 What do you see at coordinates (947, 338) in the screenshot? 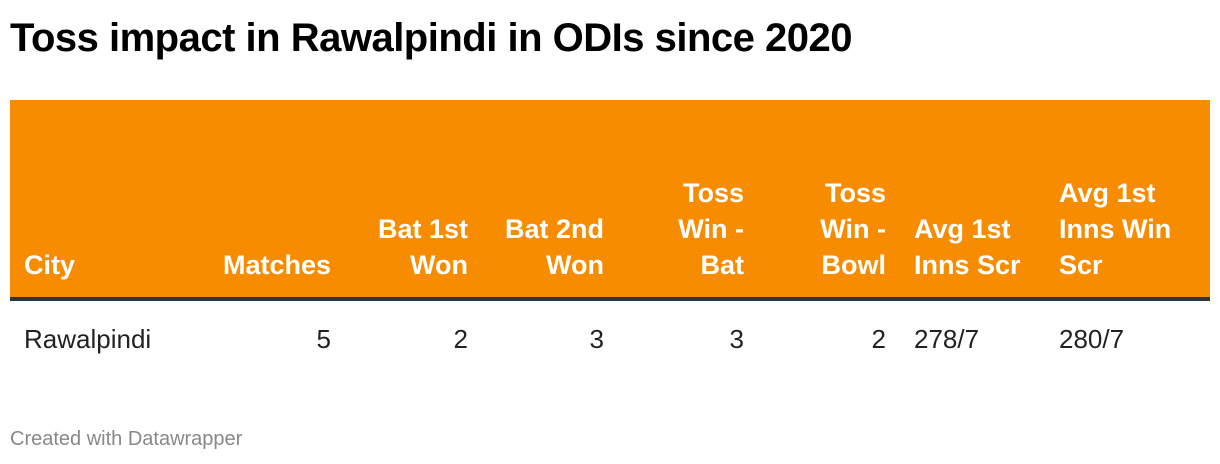
I see `cell-avg-1st-inns-scr: 278/7` at bounding box center [947, 338].